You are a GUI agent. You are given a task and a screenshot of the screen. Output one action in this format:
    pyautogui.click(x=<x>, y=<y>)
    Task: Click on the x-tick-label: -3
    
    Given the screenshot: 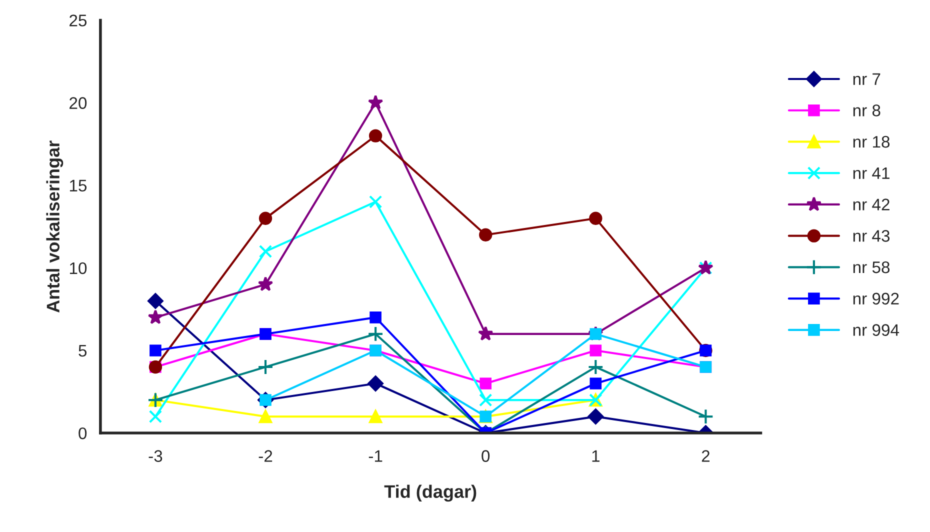 What is the action you would take?
    pyautogui.click(x=155, y=456)
    